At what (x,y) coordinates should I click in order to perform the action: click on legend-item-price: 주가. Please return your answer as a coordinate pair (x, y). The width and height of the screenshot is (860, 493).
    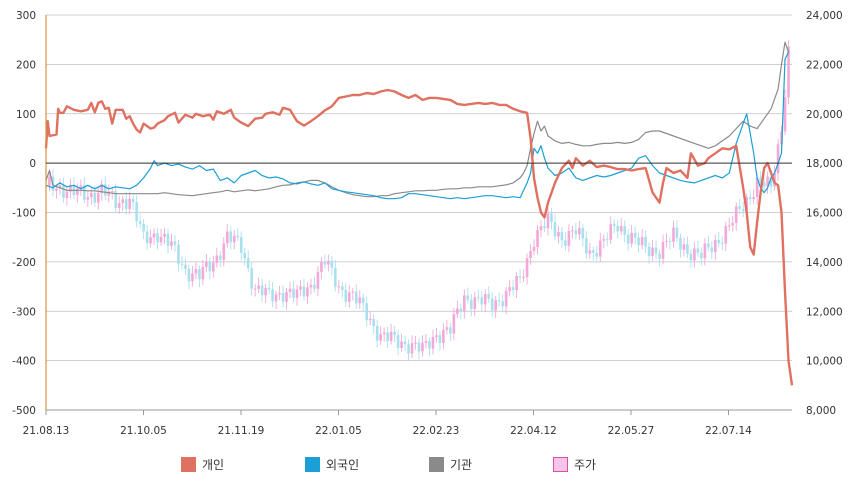
    Looking at the image, I should click on (574, 464).